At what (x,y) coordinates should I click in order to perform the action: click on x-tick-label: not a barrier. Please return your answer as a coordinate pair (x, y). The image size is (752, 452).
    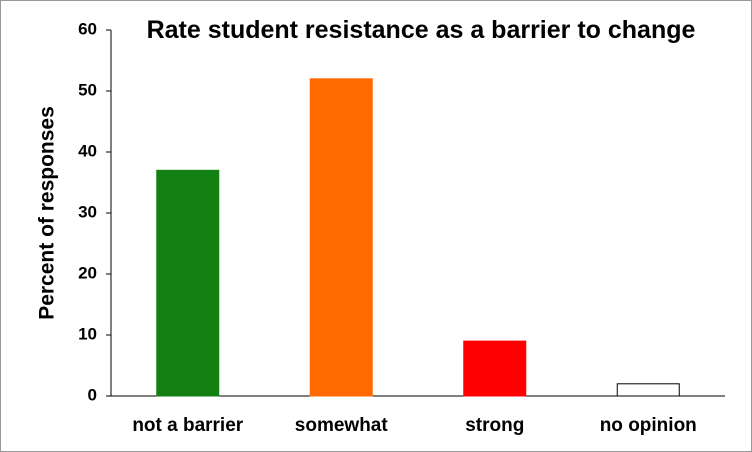
    Looking at the image, I should click on (187, 425).